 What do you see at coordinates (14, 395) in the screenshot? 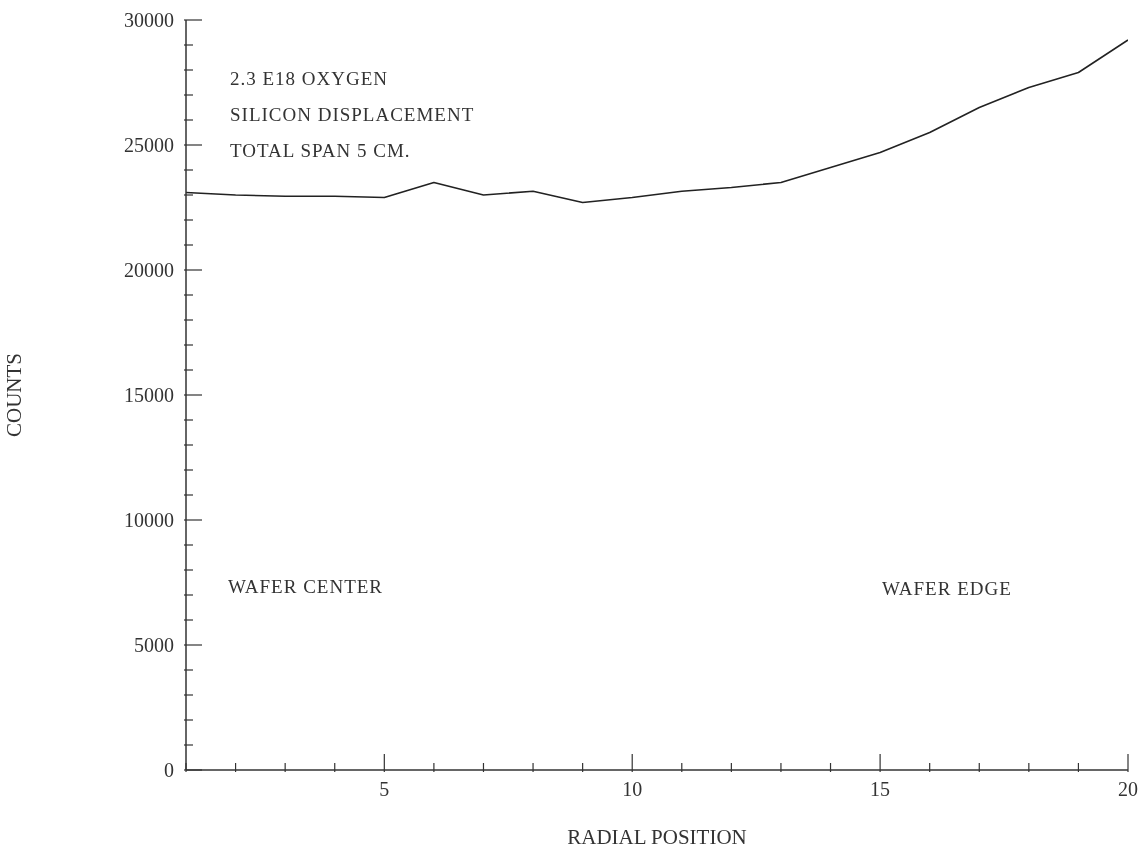
I see `y-axis-title: COUNTS` at bounding box center [14, 395].